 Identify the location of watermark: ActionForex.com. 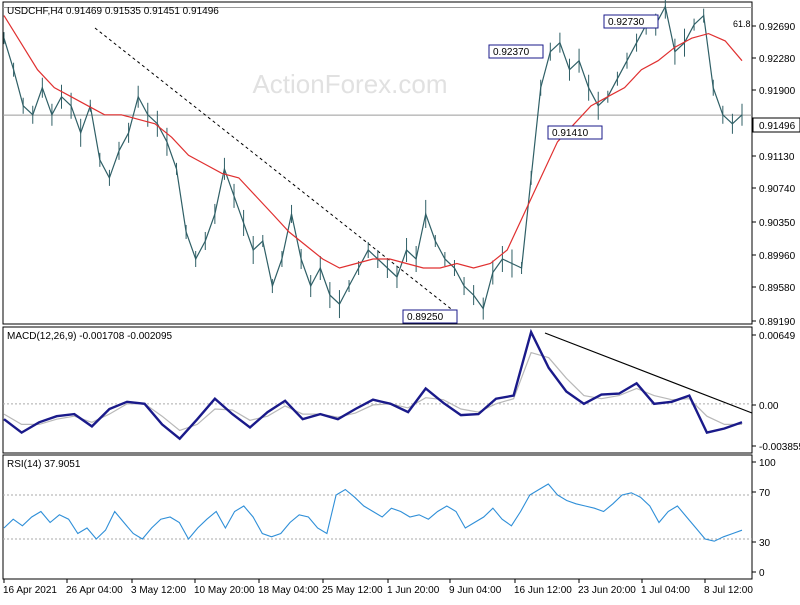
(349, 84).